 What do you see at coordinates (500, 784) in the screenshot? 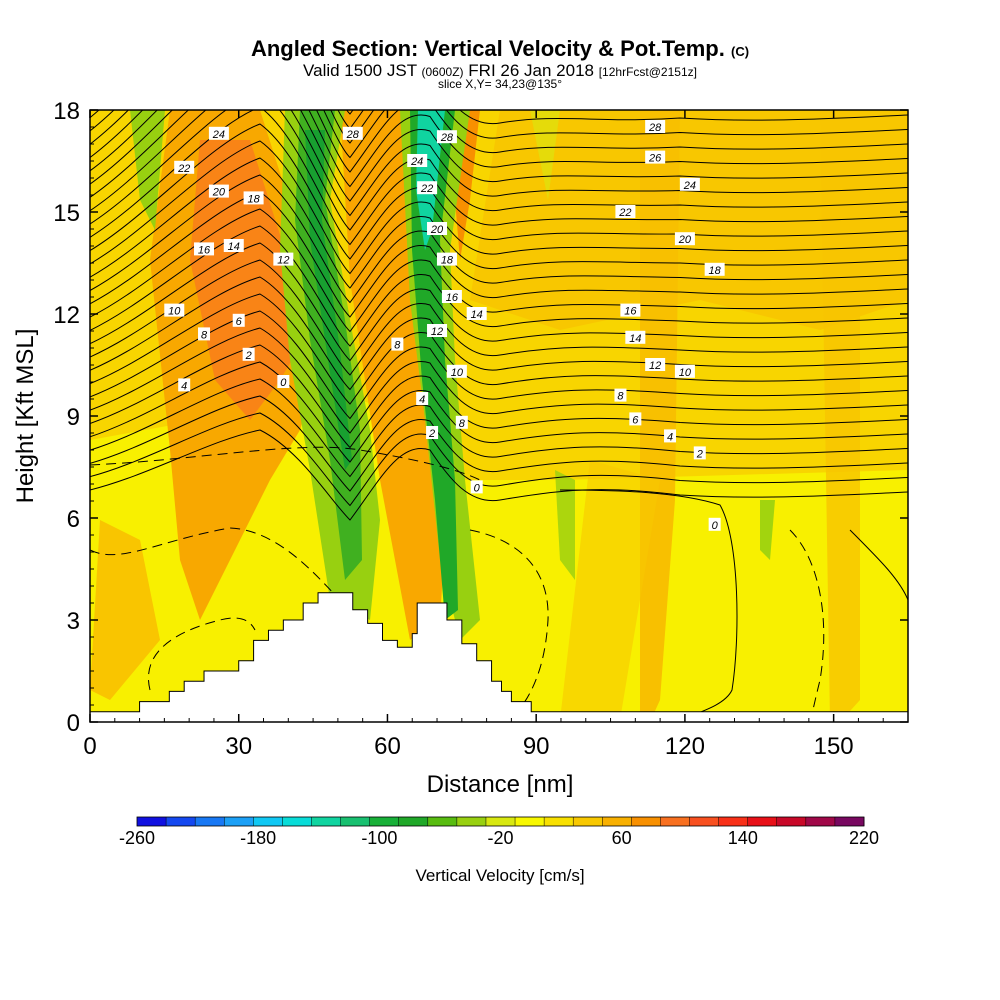
I see `x-axis-label: Distance [nm]` at bounding box center [500, 784].